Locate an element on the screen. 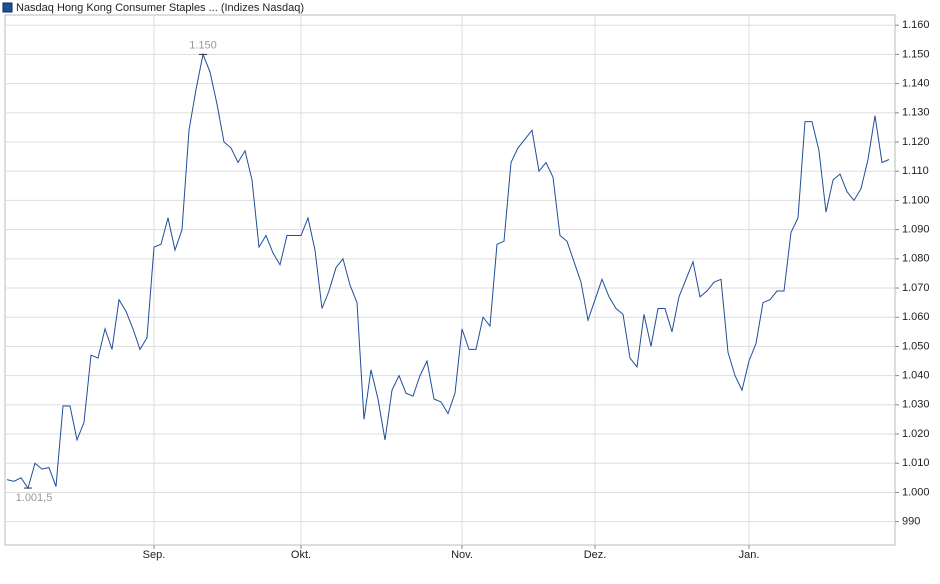 The height and width of the screenshot is (584, 940). y-tick-label: 1.080 is located at coordinates (916, 259).